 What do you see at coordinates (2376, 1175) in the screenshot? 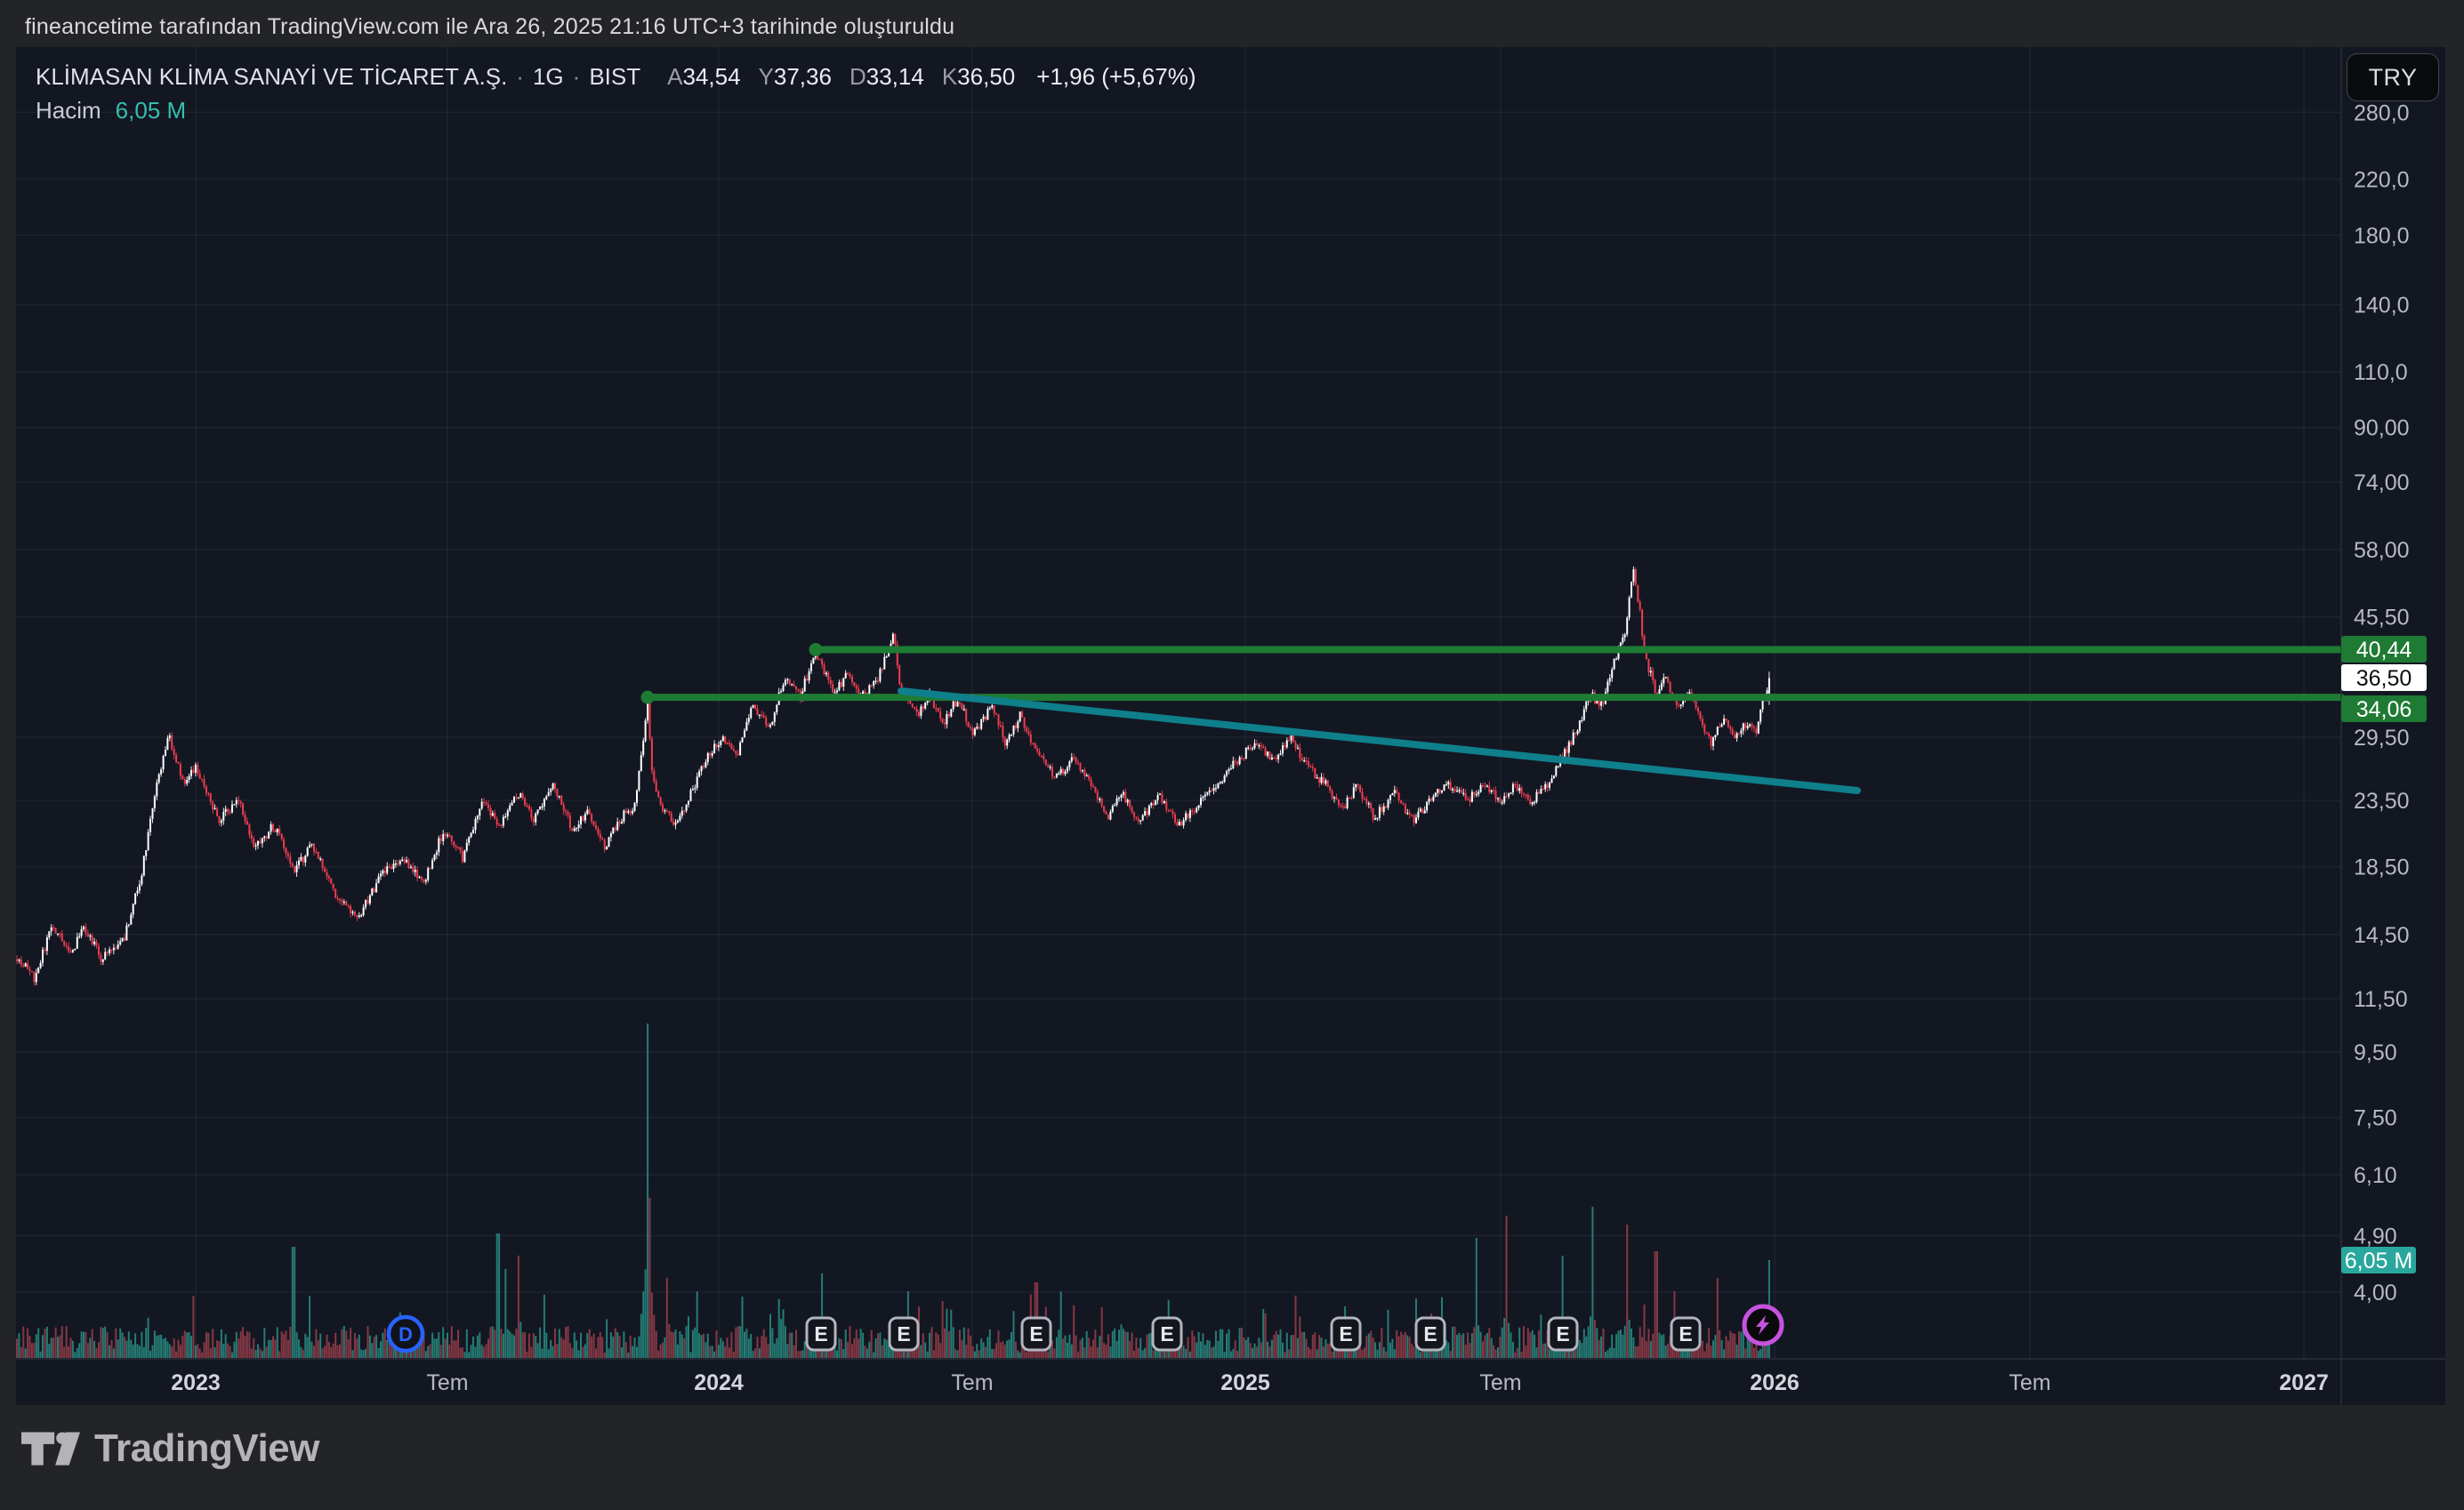
I see `price-tick-label: 6,10` at bounding box center [2376, 1175].